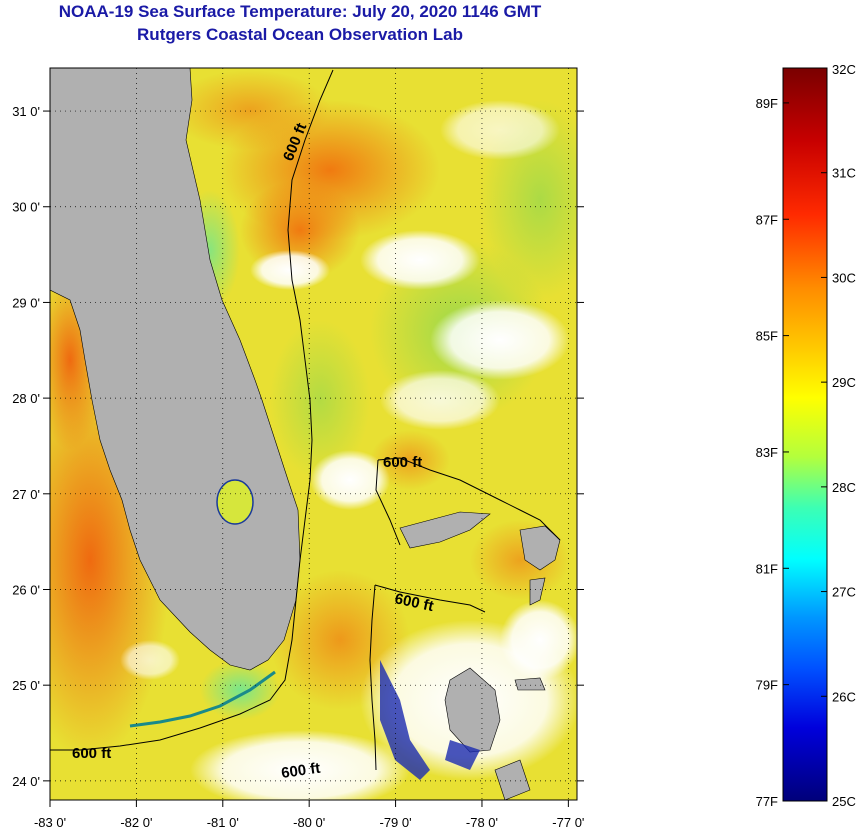 The image size is (864, 832). Describe the element at coordinates (805, 452) in the screenshot. I see `colorbar-ticks` at that location.